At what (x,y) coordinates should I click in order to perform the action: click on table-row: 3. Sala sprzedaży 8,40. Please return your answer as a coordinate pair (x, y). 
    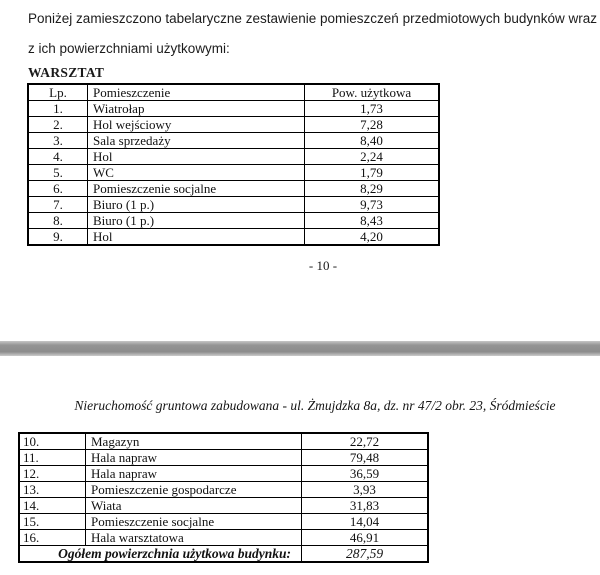
    Looking at the image, I should click on (233, 140).